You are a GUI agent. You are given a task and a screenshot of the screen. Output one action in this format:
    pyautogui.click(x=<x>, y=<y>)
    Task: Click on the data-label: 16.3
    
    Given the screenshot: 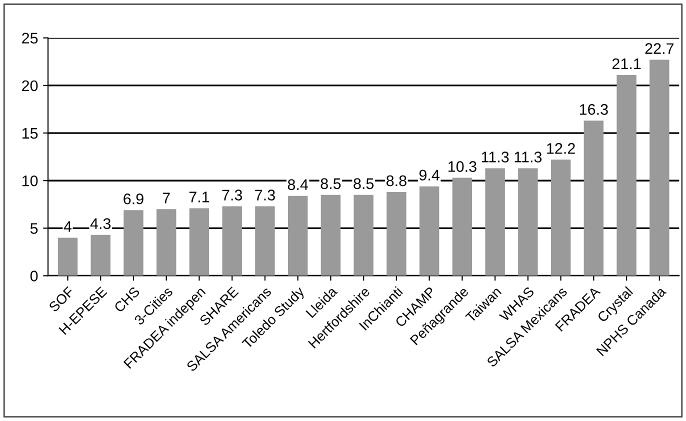 What is the action you would take?
    pyautogui.click(x=594, y=109)
    